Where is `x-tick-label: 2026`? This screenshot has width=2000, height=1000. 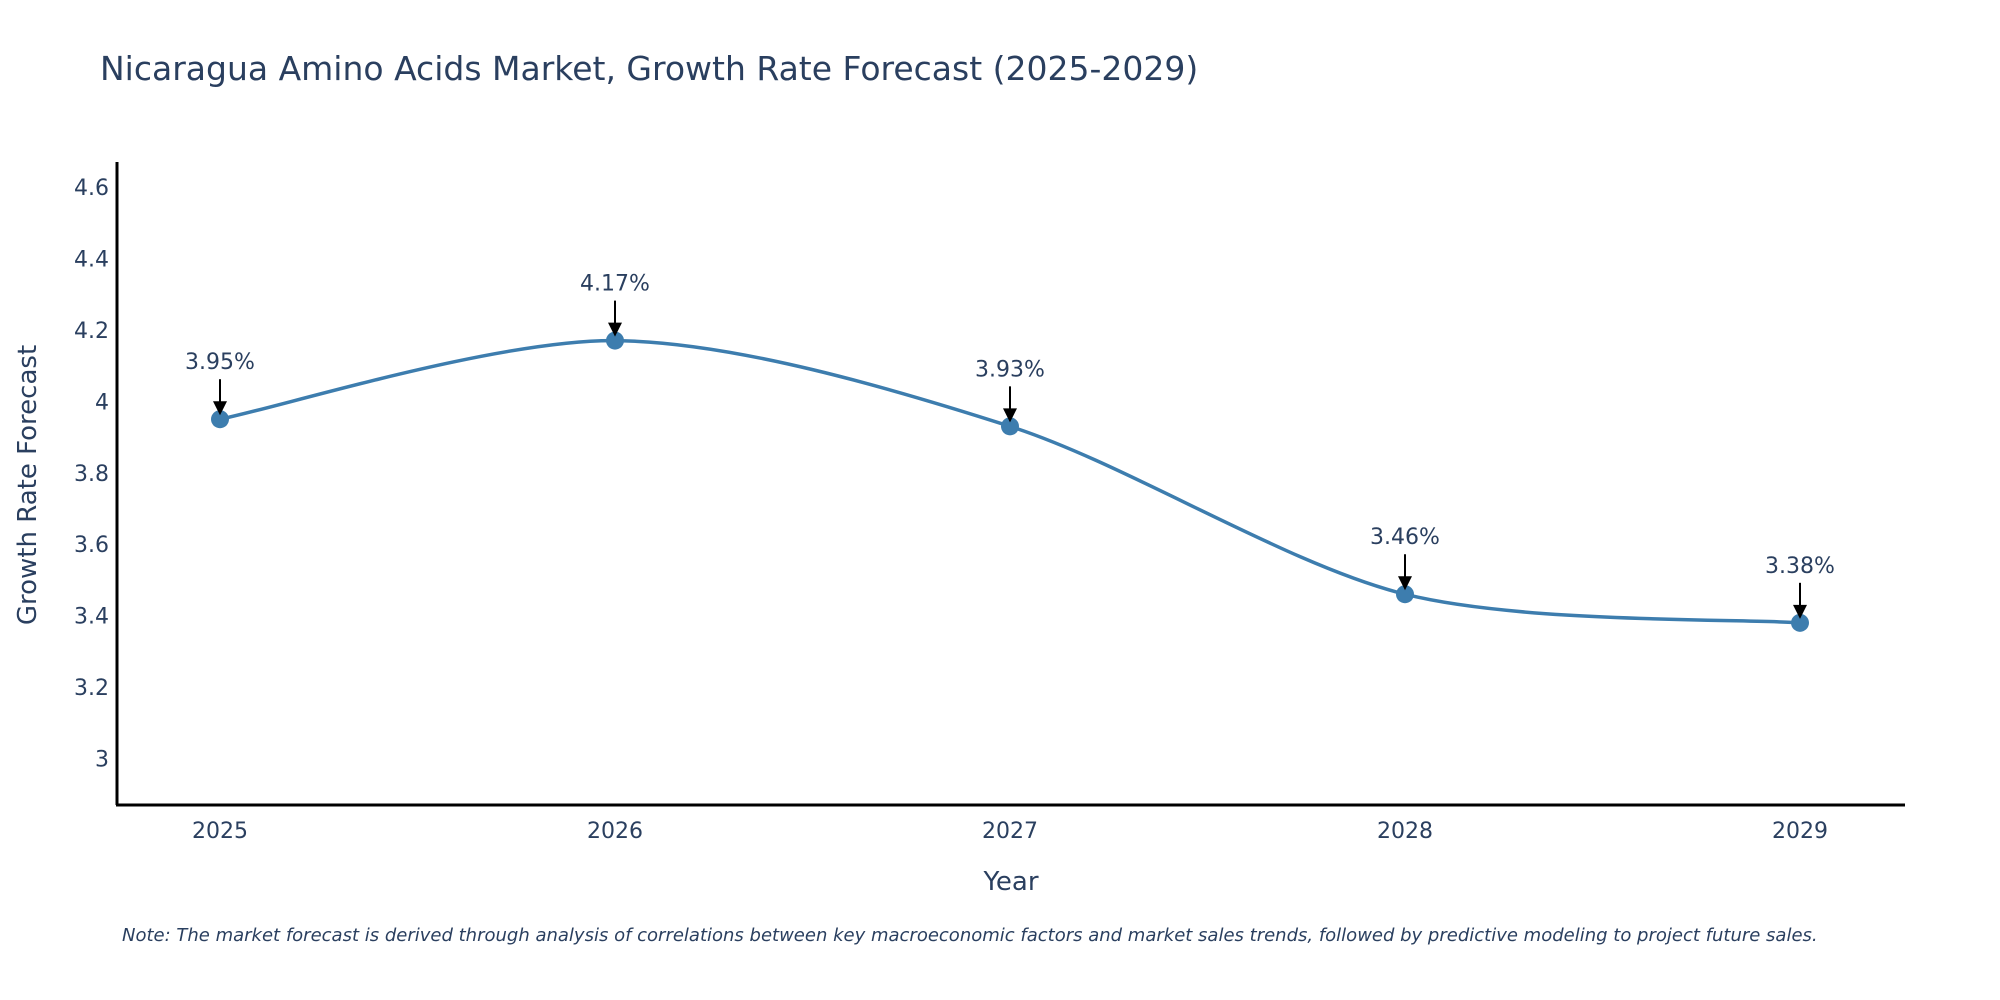
x-tick-label: 2026 is located at coordinates (615, 831).